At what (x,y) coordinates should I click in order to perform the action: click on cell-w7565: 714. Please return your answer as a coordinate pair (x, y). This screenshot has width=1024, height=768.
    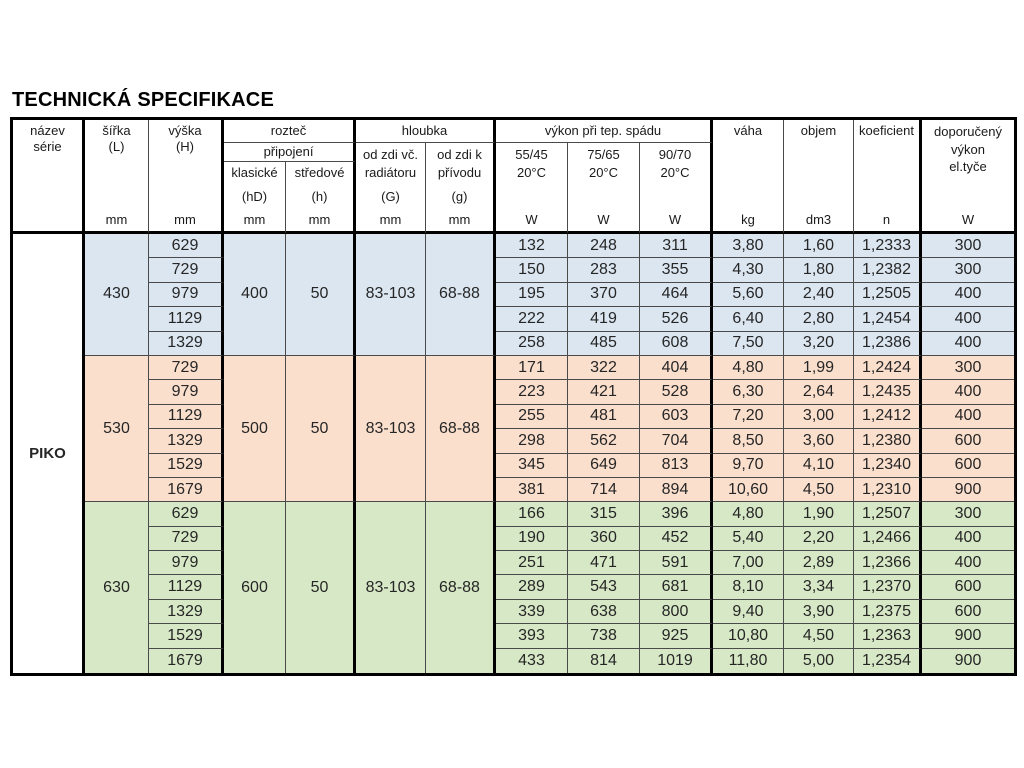
    Looking at the image, I should click on (604, 490).